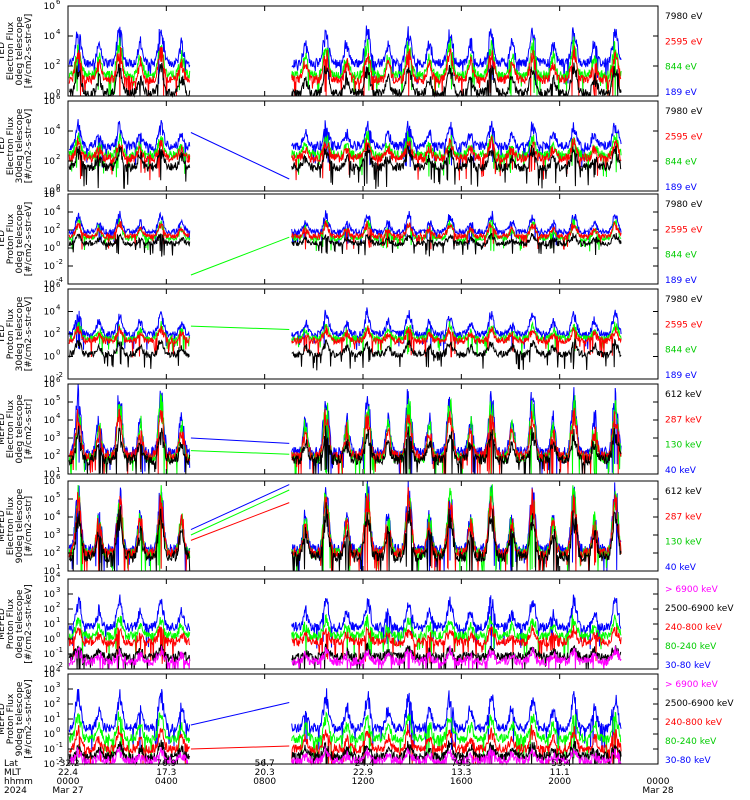 This screenshot has height=800, width=750. I want to click on y-tick-exponent: 1, so click(58, 470).